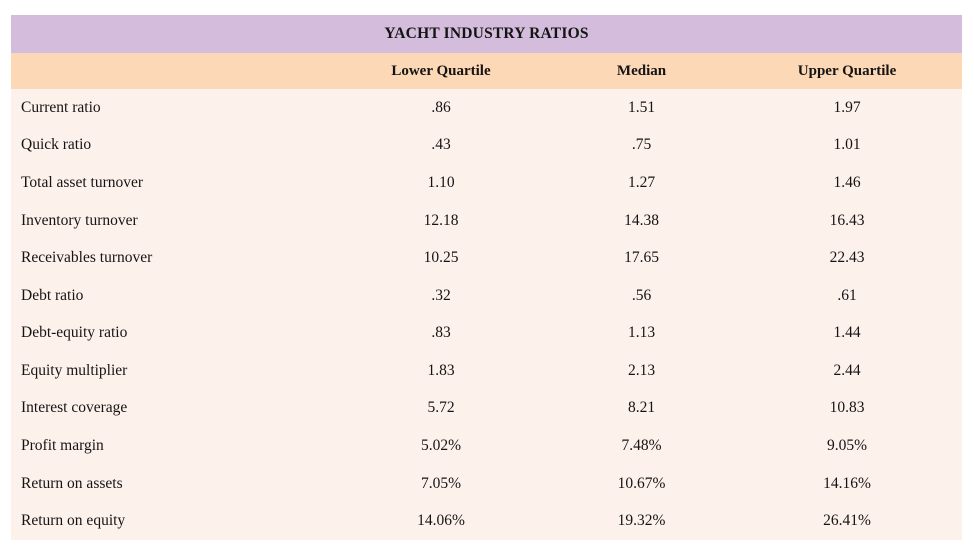  I want to click on cell-lower-quartile: 14.06%, so click(441, 521).